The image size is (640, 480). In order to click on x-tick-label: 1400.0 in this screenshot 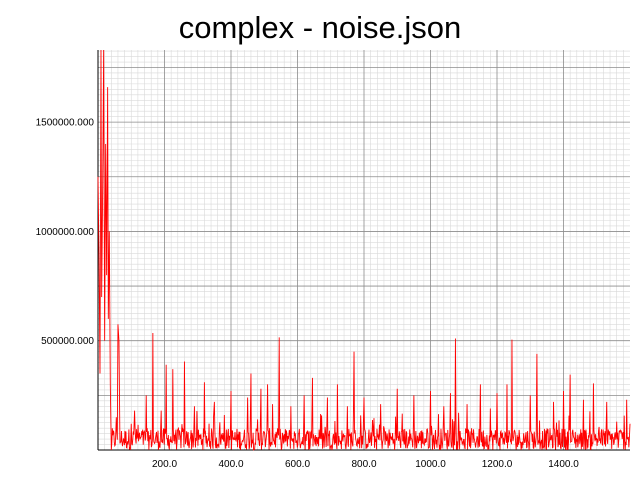, I will do `click(563, 464)`.